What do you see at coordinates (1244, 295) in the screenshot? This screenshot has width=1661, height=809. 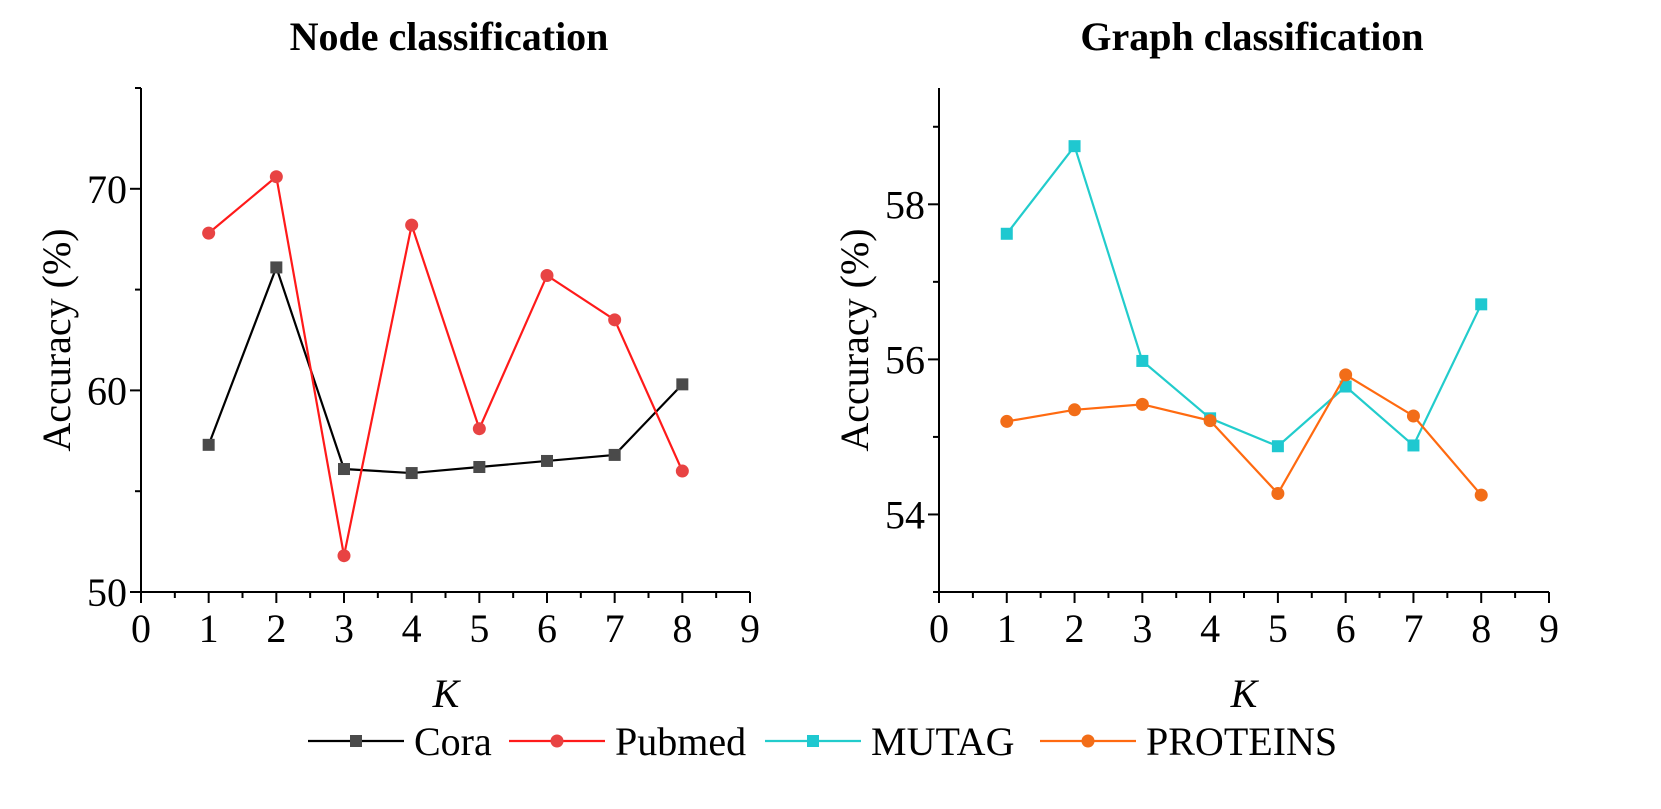 I see `series-line-mutag` at bounding box center [1244, 295].